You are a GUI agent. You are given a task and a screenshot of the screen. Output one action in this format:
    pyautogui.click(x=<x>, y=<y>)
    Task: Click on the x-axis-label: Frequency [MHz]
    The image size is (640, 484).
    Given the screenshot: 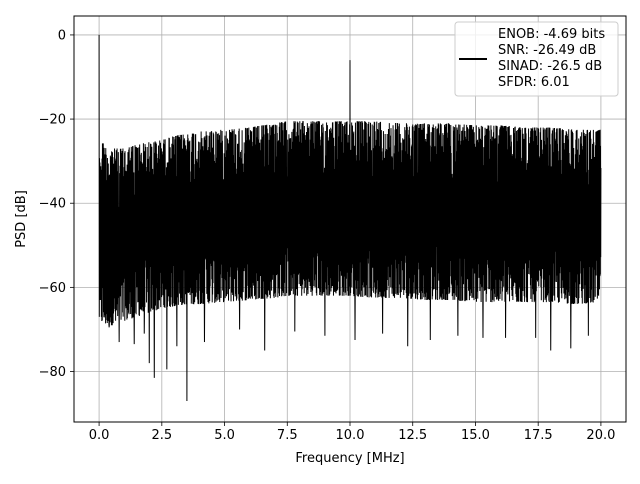 What is the action you would take?
    pyautogui.click(x=349, y=458)
    